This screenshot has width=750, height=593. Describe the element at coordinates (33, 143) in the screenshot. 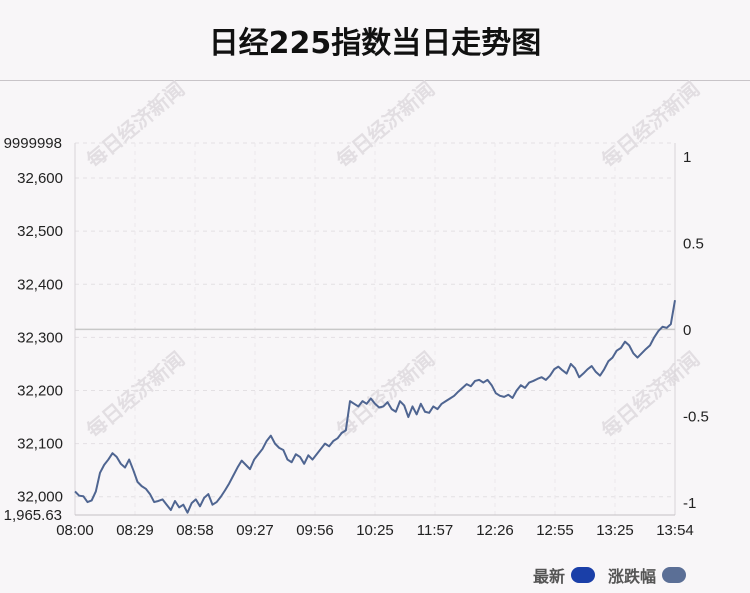

I see `y-left-max-label: 9999998` at that location.